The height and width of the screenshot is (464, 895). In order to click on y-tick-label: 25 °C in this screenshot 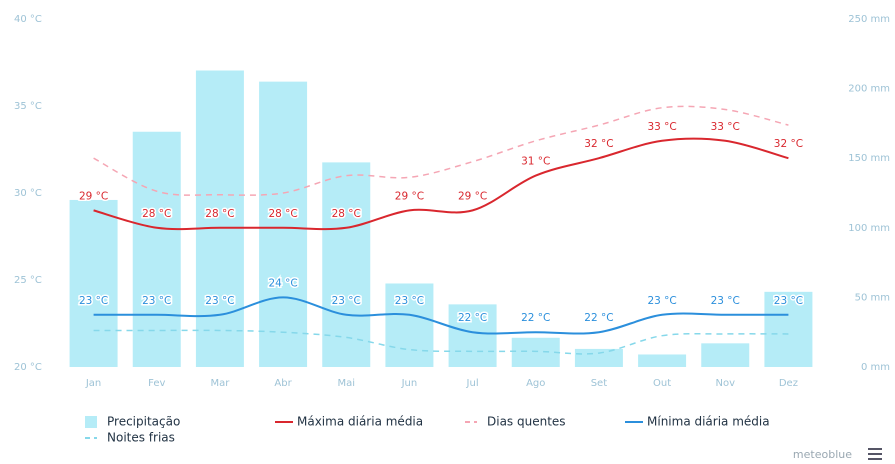, I will do `click(28, 280)`.